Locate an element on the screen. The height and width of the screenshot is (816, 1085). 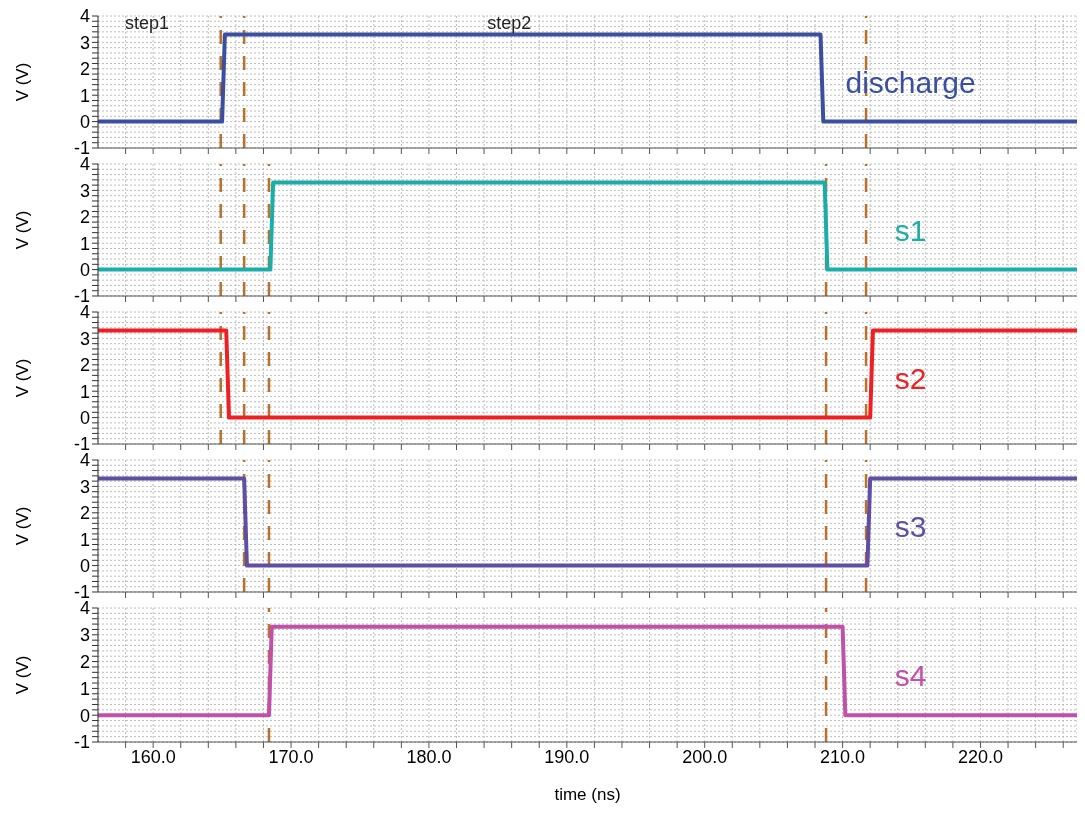
x-tick-label: 190.0 is located at coordinates (567, 756).